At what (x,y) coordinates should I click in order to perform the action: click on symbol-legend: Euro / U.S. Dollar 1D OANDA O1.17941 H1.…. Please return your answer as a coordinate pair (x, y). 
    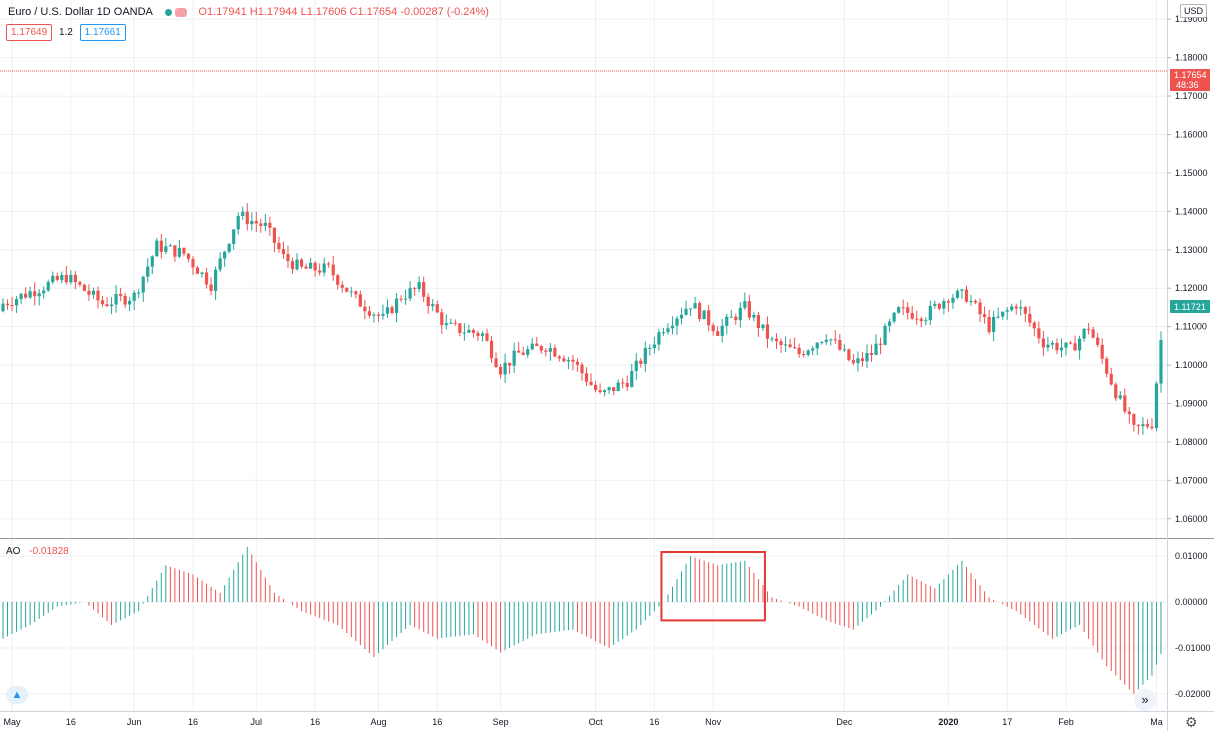
    Looking at the image, I should click on (248, 12).